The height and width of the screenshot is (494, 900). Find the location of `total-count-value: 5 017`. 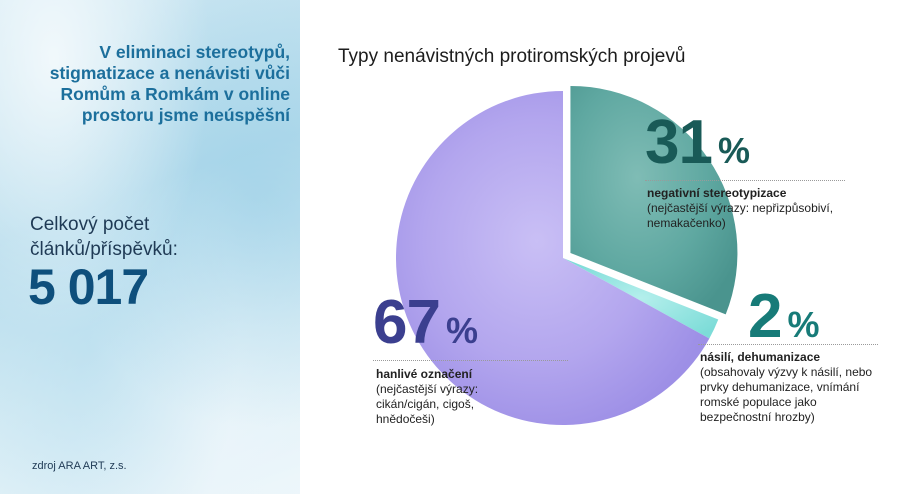

total-count-value: 5 017 is located at coordinates (88, 287).